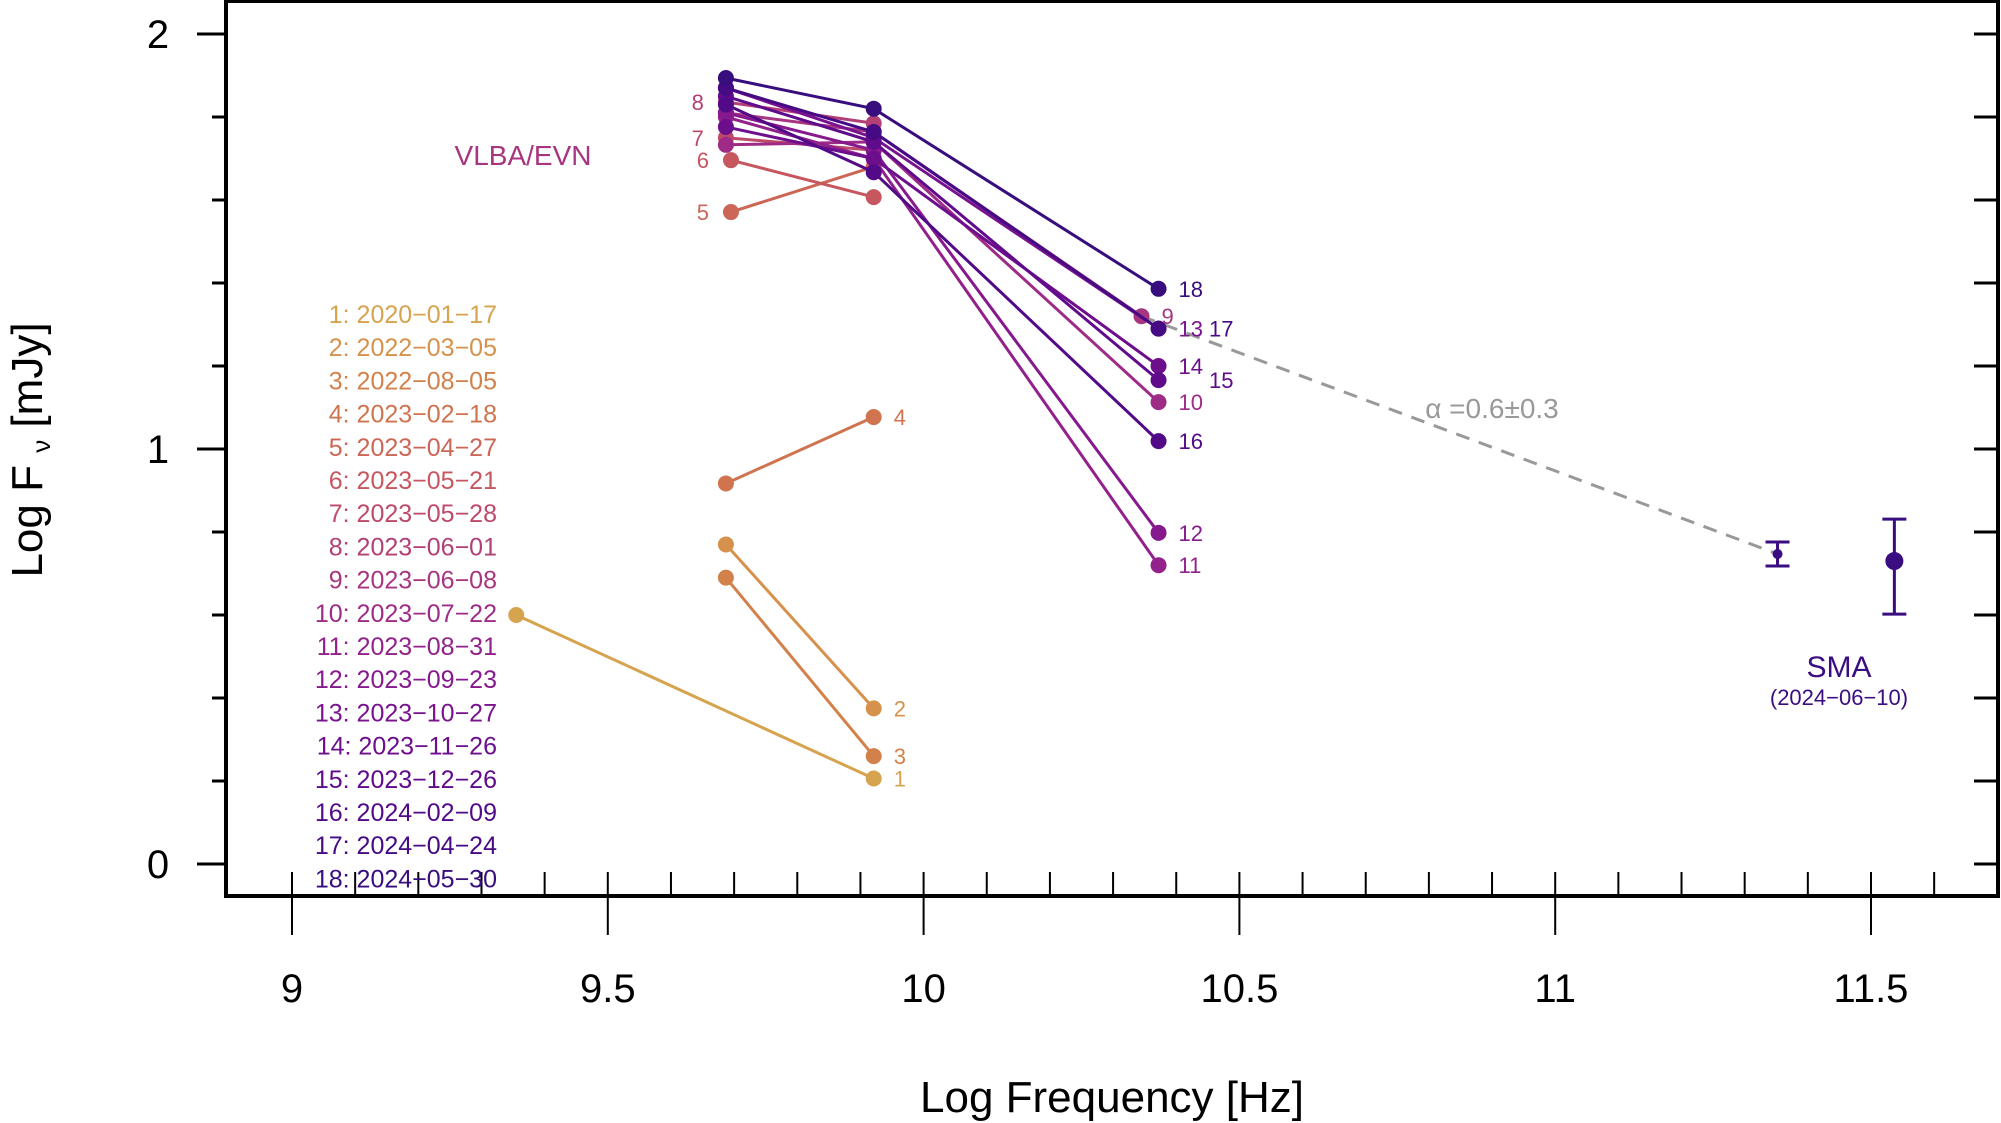  Describe the element at coordinates (698, 102) in the screenshot. I see `point-label: 8` at that location.